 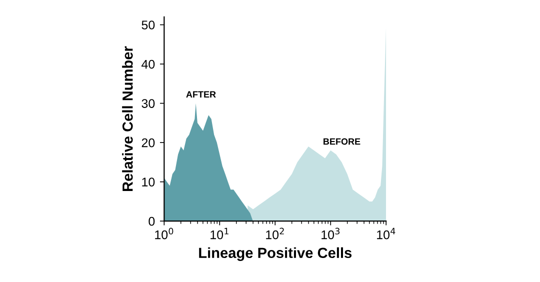 What do you see at coordinates (127, 118) in the screenshot?
I see `y-axis-title: Relative Cell Number` at bounding box center [127, 118].